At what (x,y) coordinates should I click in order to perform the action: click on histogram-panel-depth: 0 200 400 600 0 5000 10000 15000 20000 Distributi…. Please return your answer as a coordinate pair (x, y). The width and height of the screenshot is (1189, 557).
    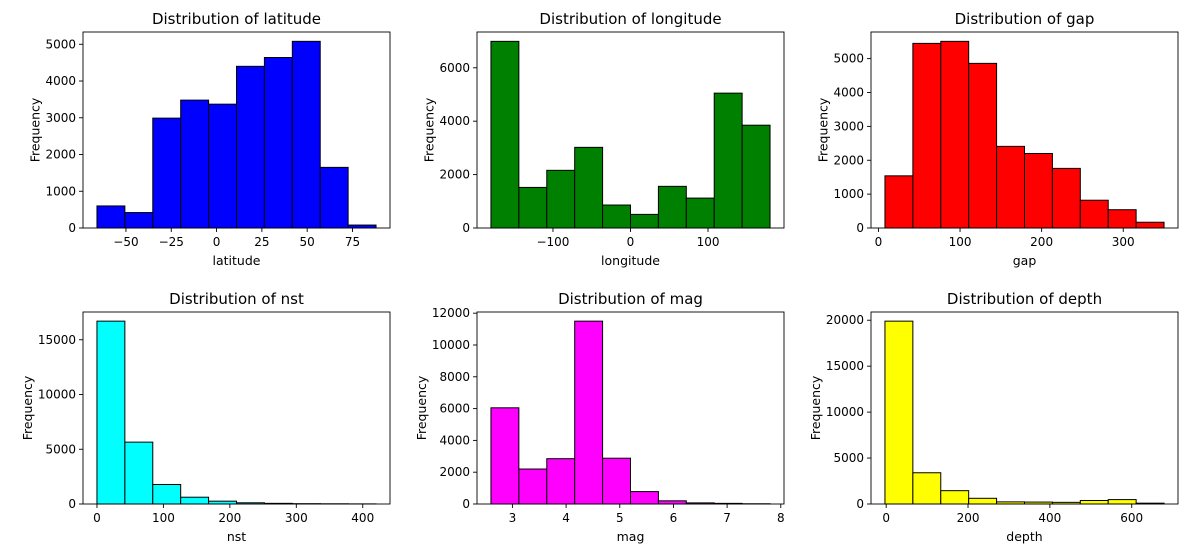
    Looking at the image, I should click on (993, 417).